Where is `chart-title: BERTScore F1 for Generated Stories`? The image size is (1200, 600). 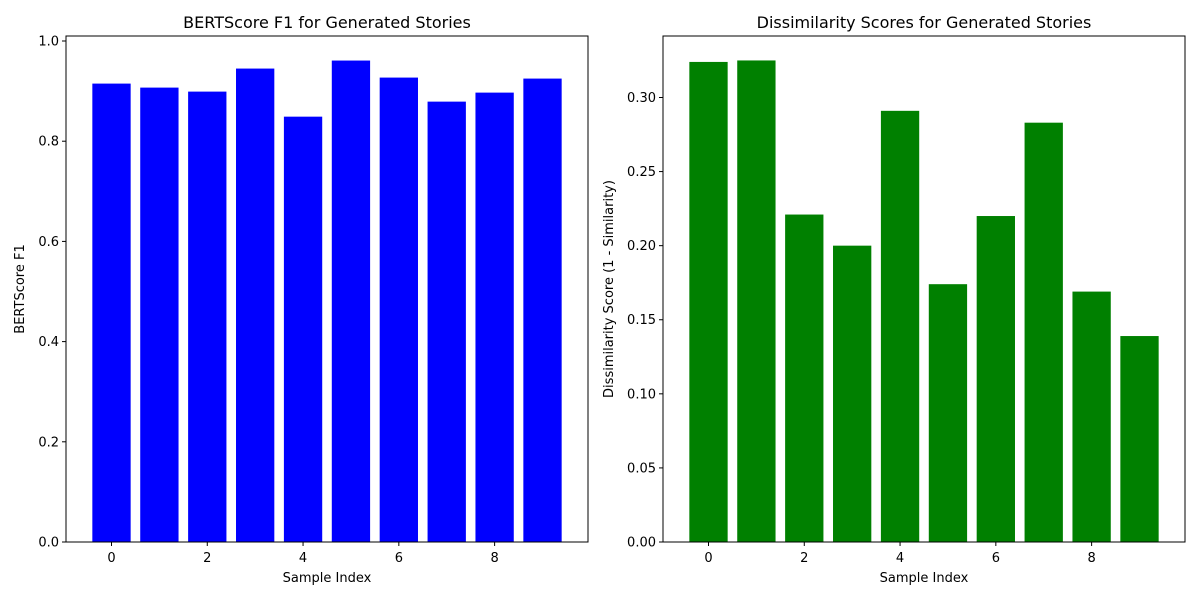
chart-title: BERTScore F1 for Generated Stories is located at coordinates (327, 22).